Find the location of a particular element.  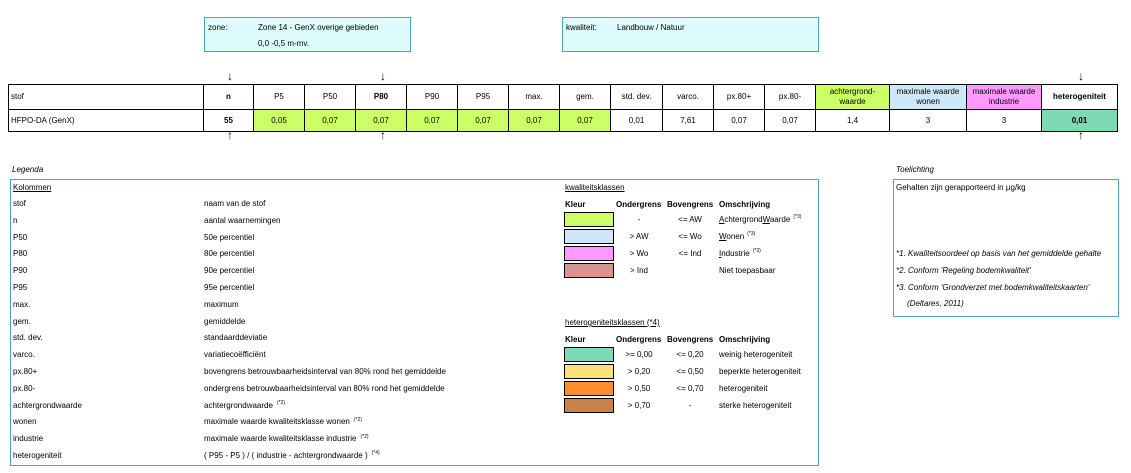

quality-omschrijving-part: ndustrie is located at coordinates (735, 253).